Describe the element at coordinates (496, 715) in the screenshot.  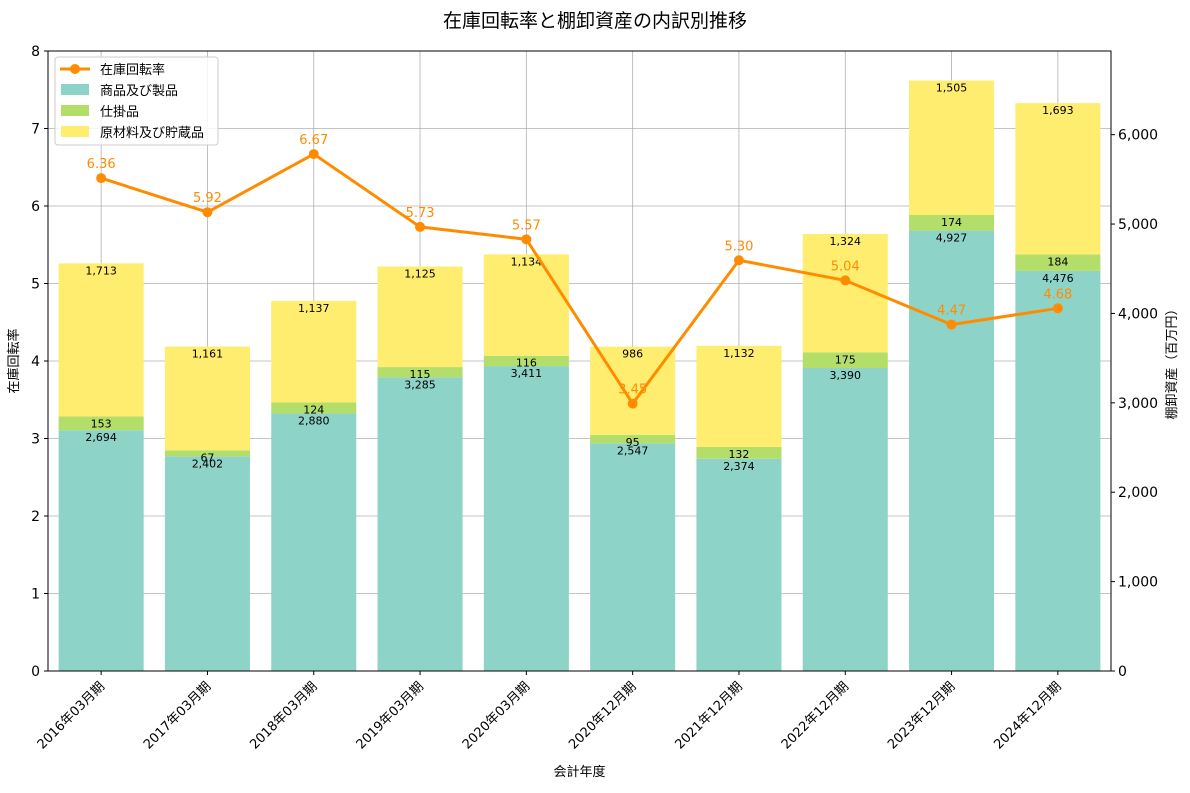
I see `x-tick-label: 2020年03月期` at that location.